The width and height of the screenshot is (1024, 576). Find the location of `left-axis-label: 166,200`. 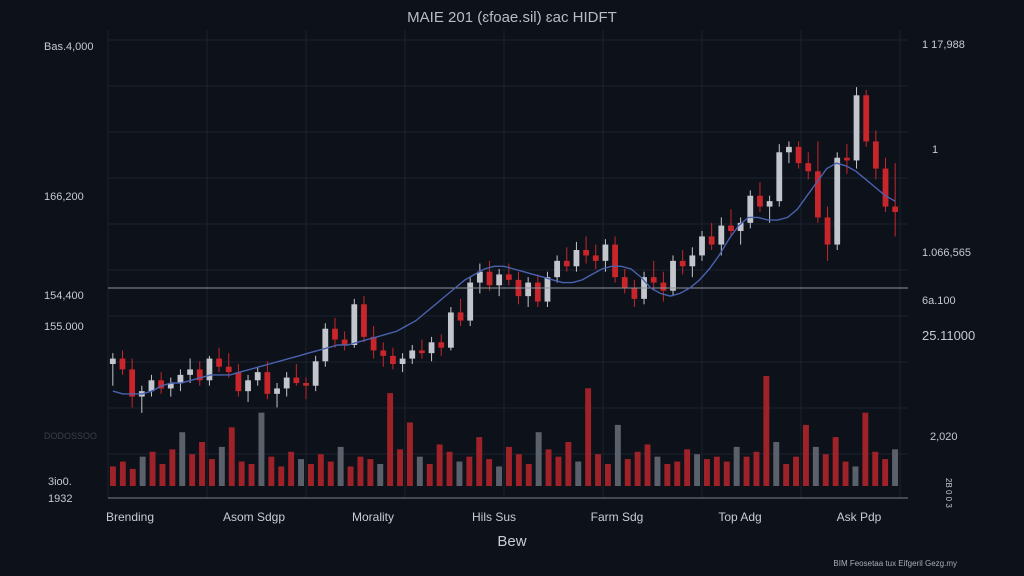

left-axis-label: 166,200 is located at coordinates (64, 197).